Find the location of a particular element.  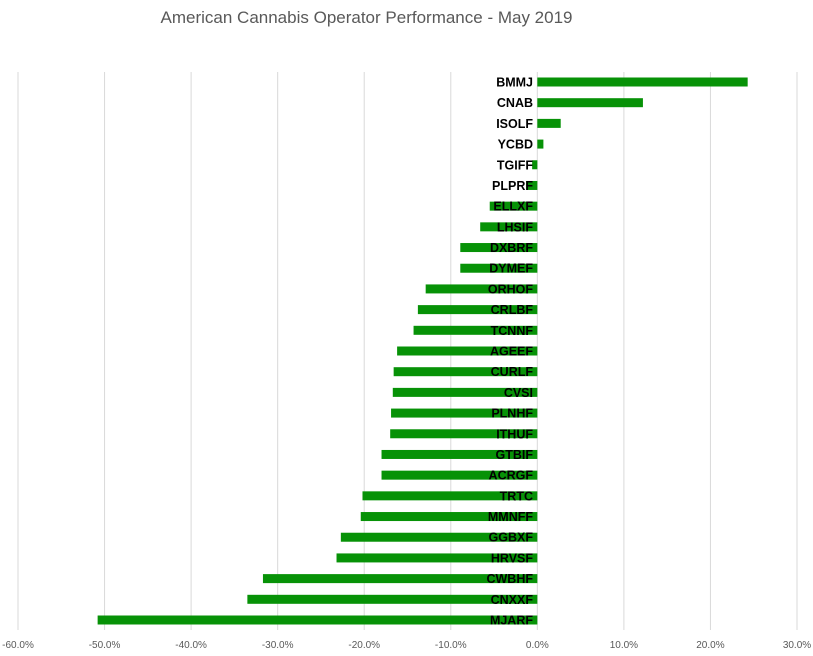

bar-isolf is located at coordinates (549, 123).